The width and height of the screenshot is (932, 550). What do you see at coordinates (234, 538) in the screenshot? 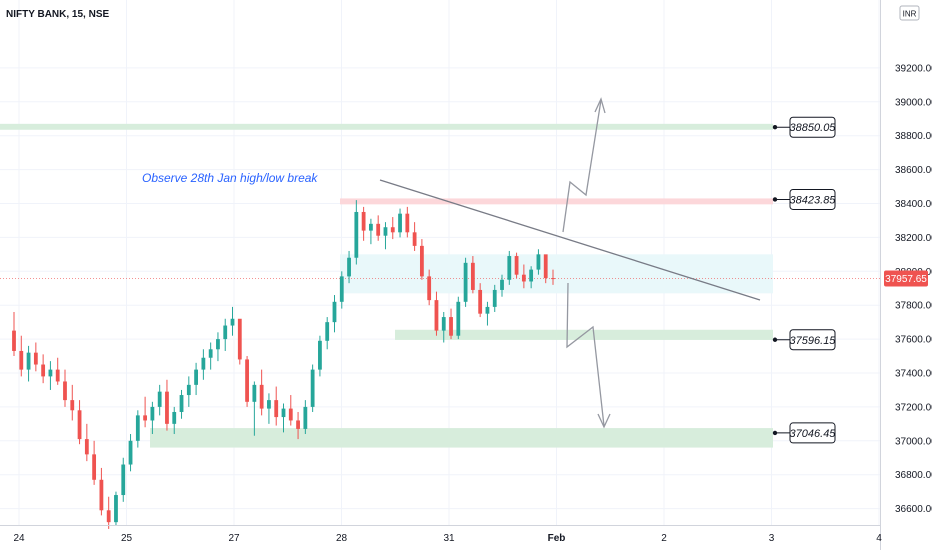
I see `x-tick-label: 27` at bounding box center [234, 538].